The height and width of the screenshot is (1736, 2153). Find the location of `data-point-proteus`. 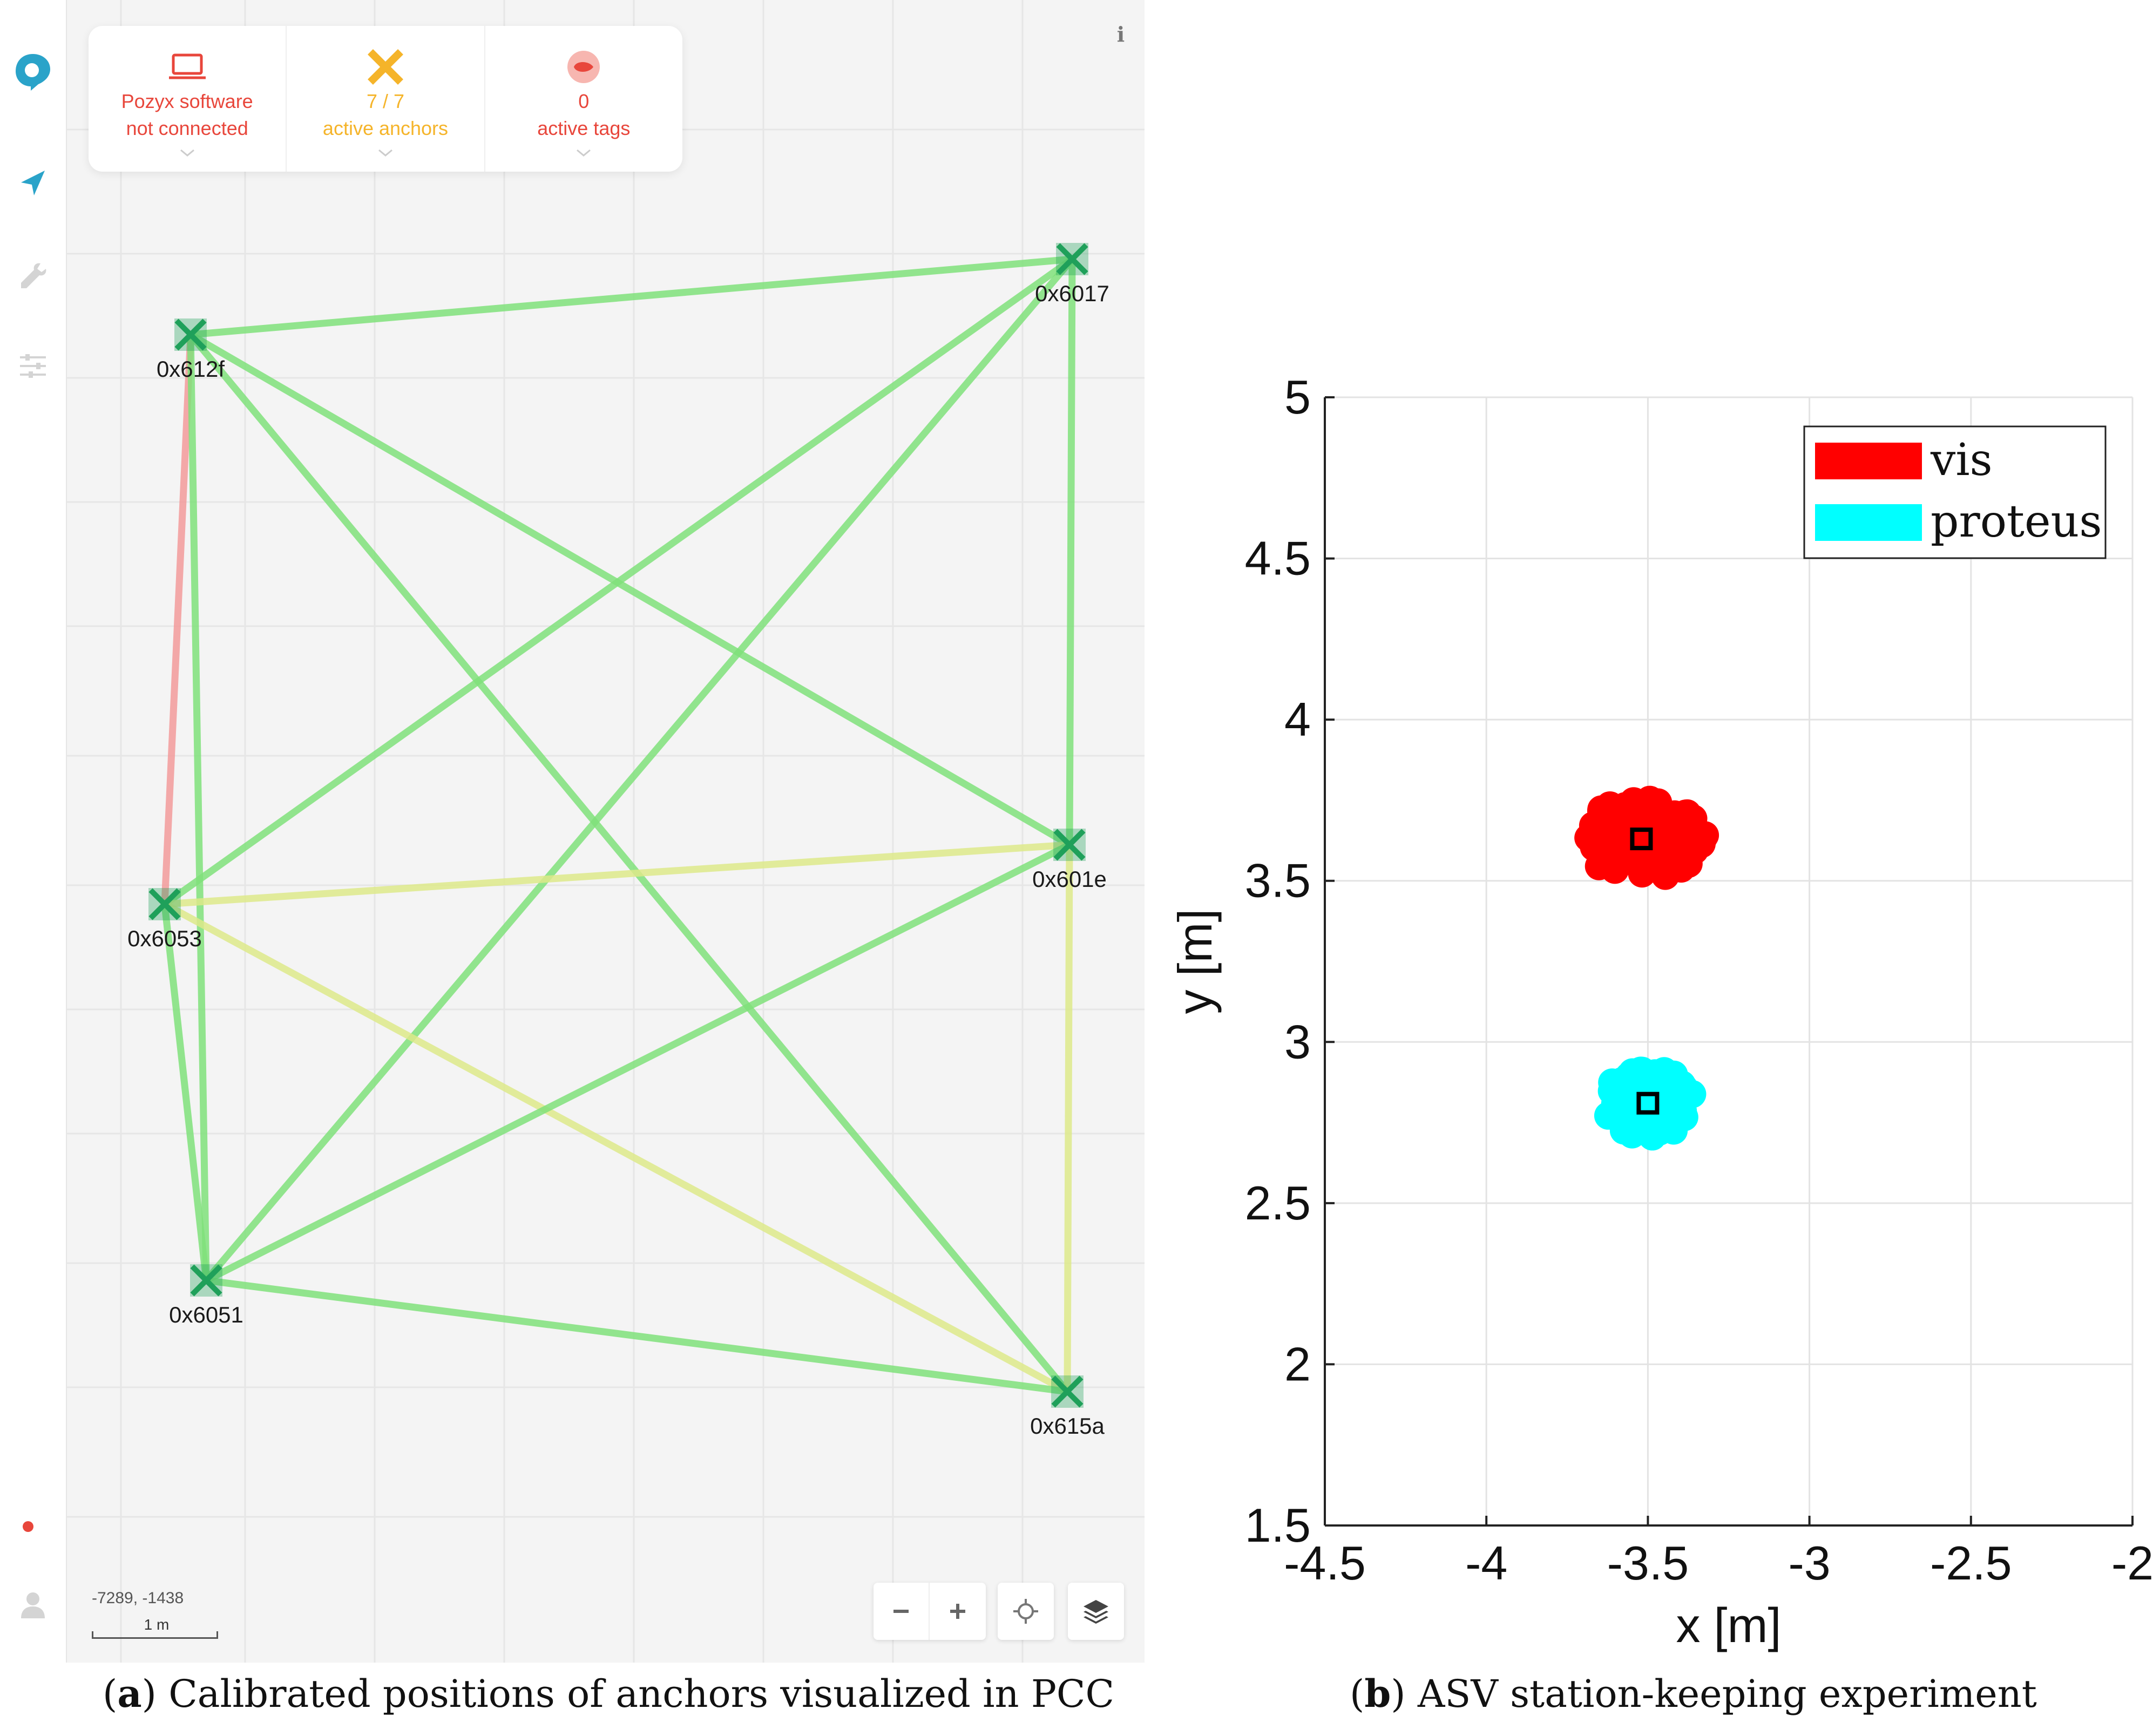

data-point-proteus is located at coordinates (1657, 1076).